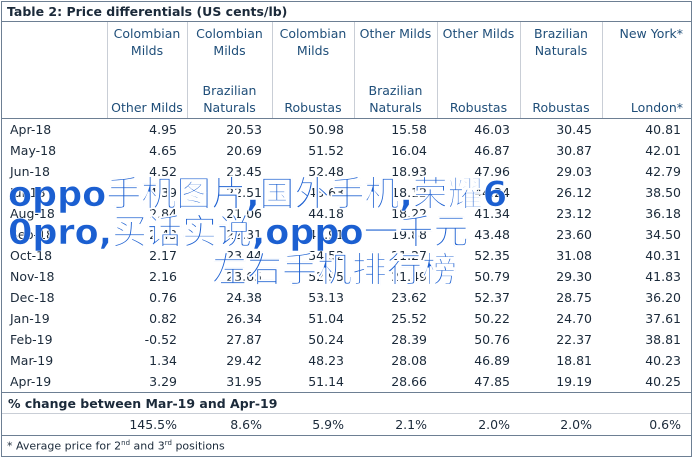 Image resolution: width=695 pixels, height=460 pixels. Describe the element at coordinates (244, 339) in the screenshot. I see `cell: 27.87` at that location.